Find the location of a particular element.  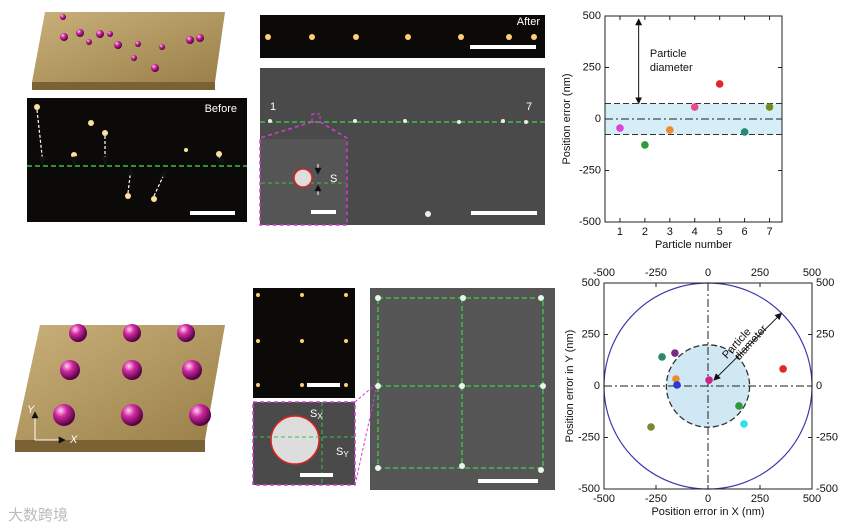

x-tick-label: 1 is located at coordinates (620, 232).